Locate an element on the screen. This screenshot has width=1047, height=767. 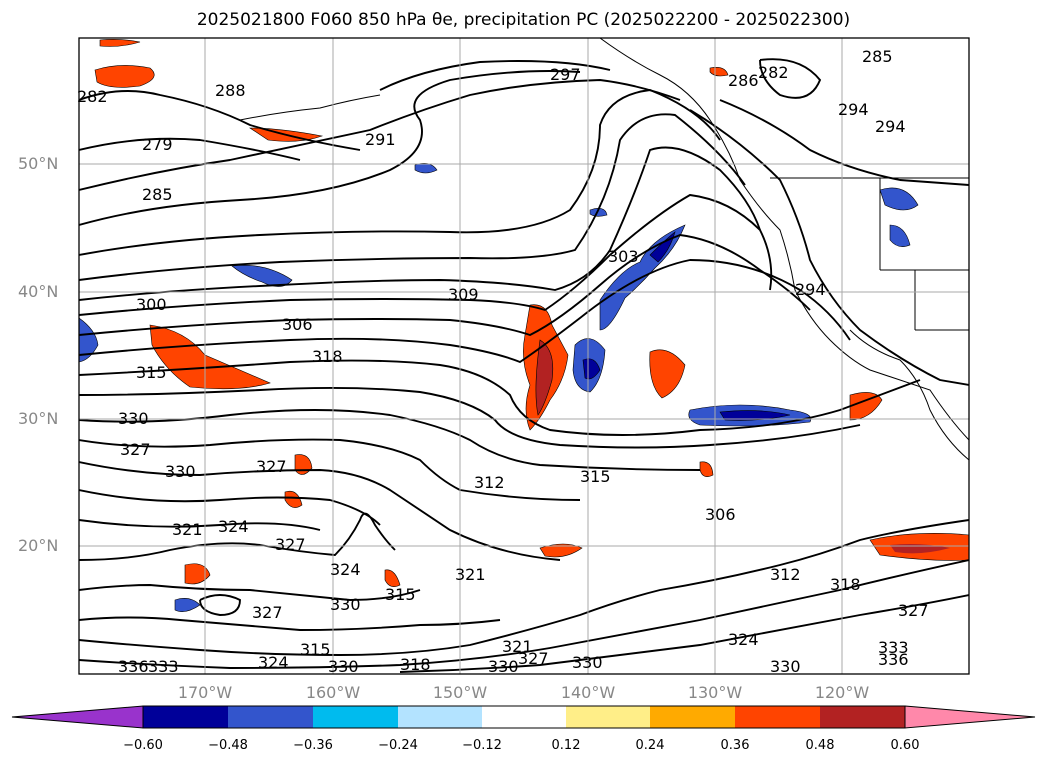
colorbar-tick-label: −0.12 is located at coordinates (482, 745).